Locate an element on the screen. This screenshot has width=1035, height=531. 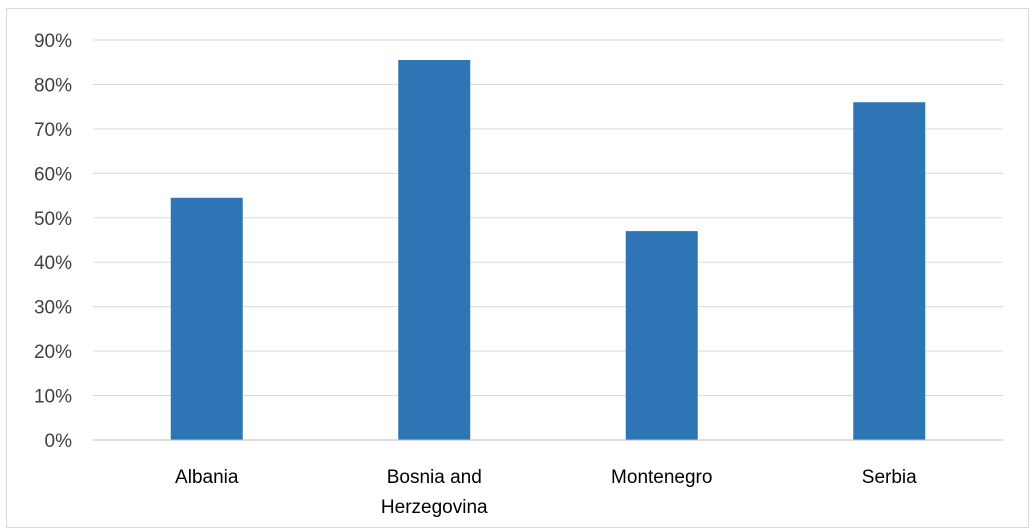
y-tick-label: 60% is located at coordinates (53, 174).